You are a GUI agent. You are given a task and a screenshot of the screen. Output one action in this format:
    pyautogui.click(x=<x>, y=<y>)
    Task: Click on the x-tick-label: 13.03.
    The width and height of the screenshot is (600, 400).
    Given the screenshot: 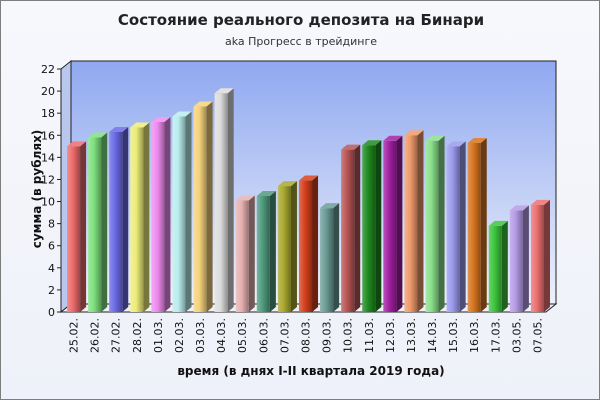 What is the action you would take?
    pyautogui.click(x=411, y=335)
    